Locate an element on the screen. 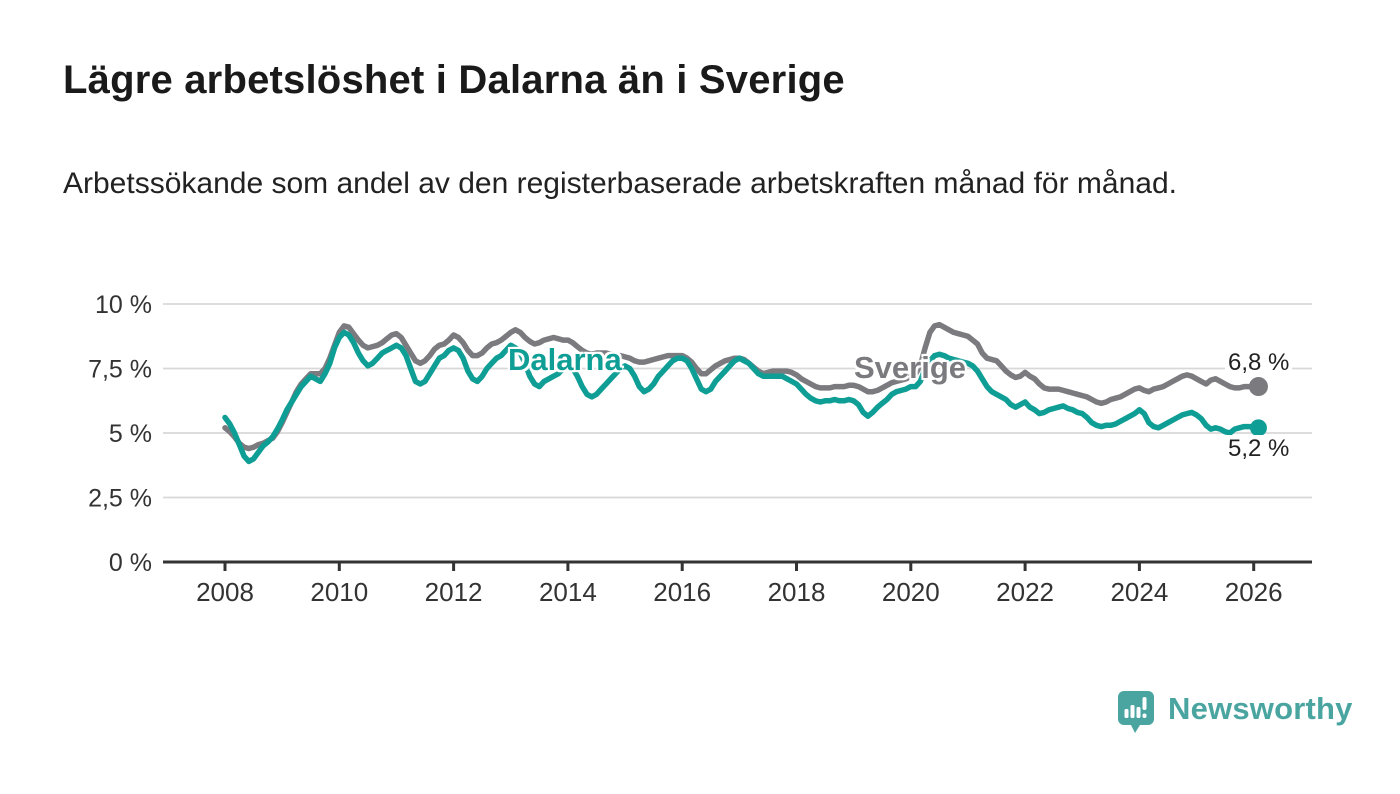 The width and height of the screenshot is (1400, 794). x-tick-label: 2016 is located at coordinates (682, 592).